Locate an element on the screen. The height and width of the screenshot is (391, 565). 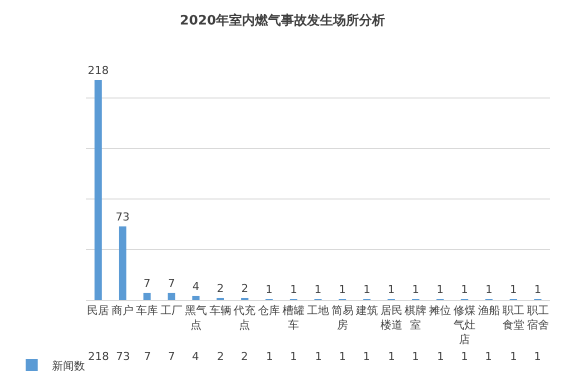
x-tick-label: 车辆 is located at coordinates (220, 311).